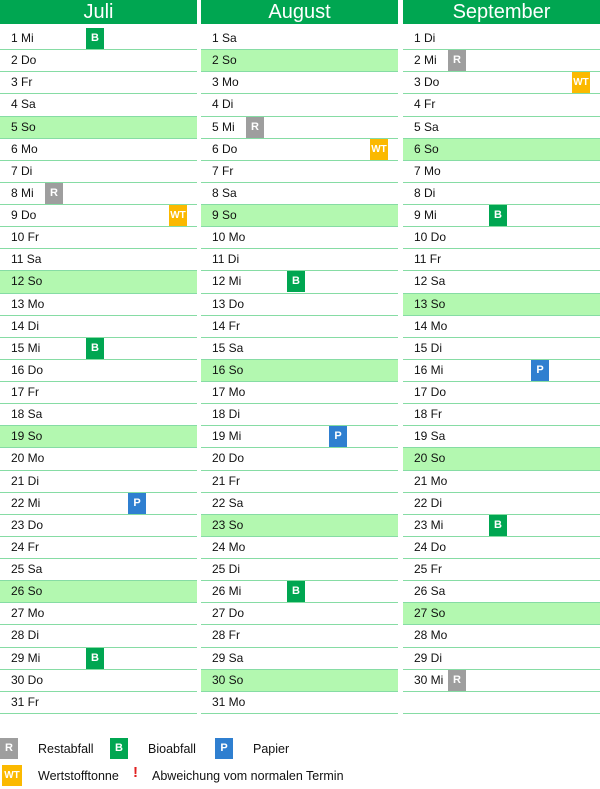 This screenshot has width=600, height=789. Describe the element at coordinates (428, 502) in the screenshot. I see `day-label: 22 Di` at that location.